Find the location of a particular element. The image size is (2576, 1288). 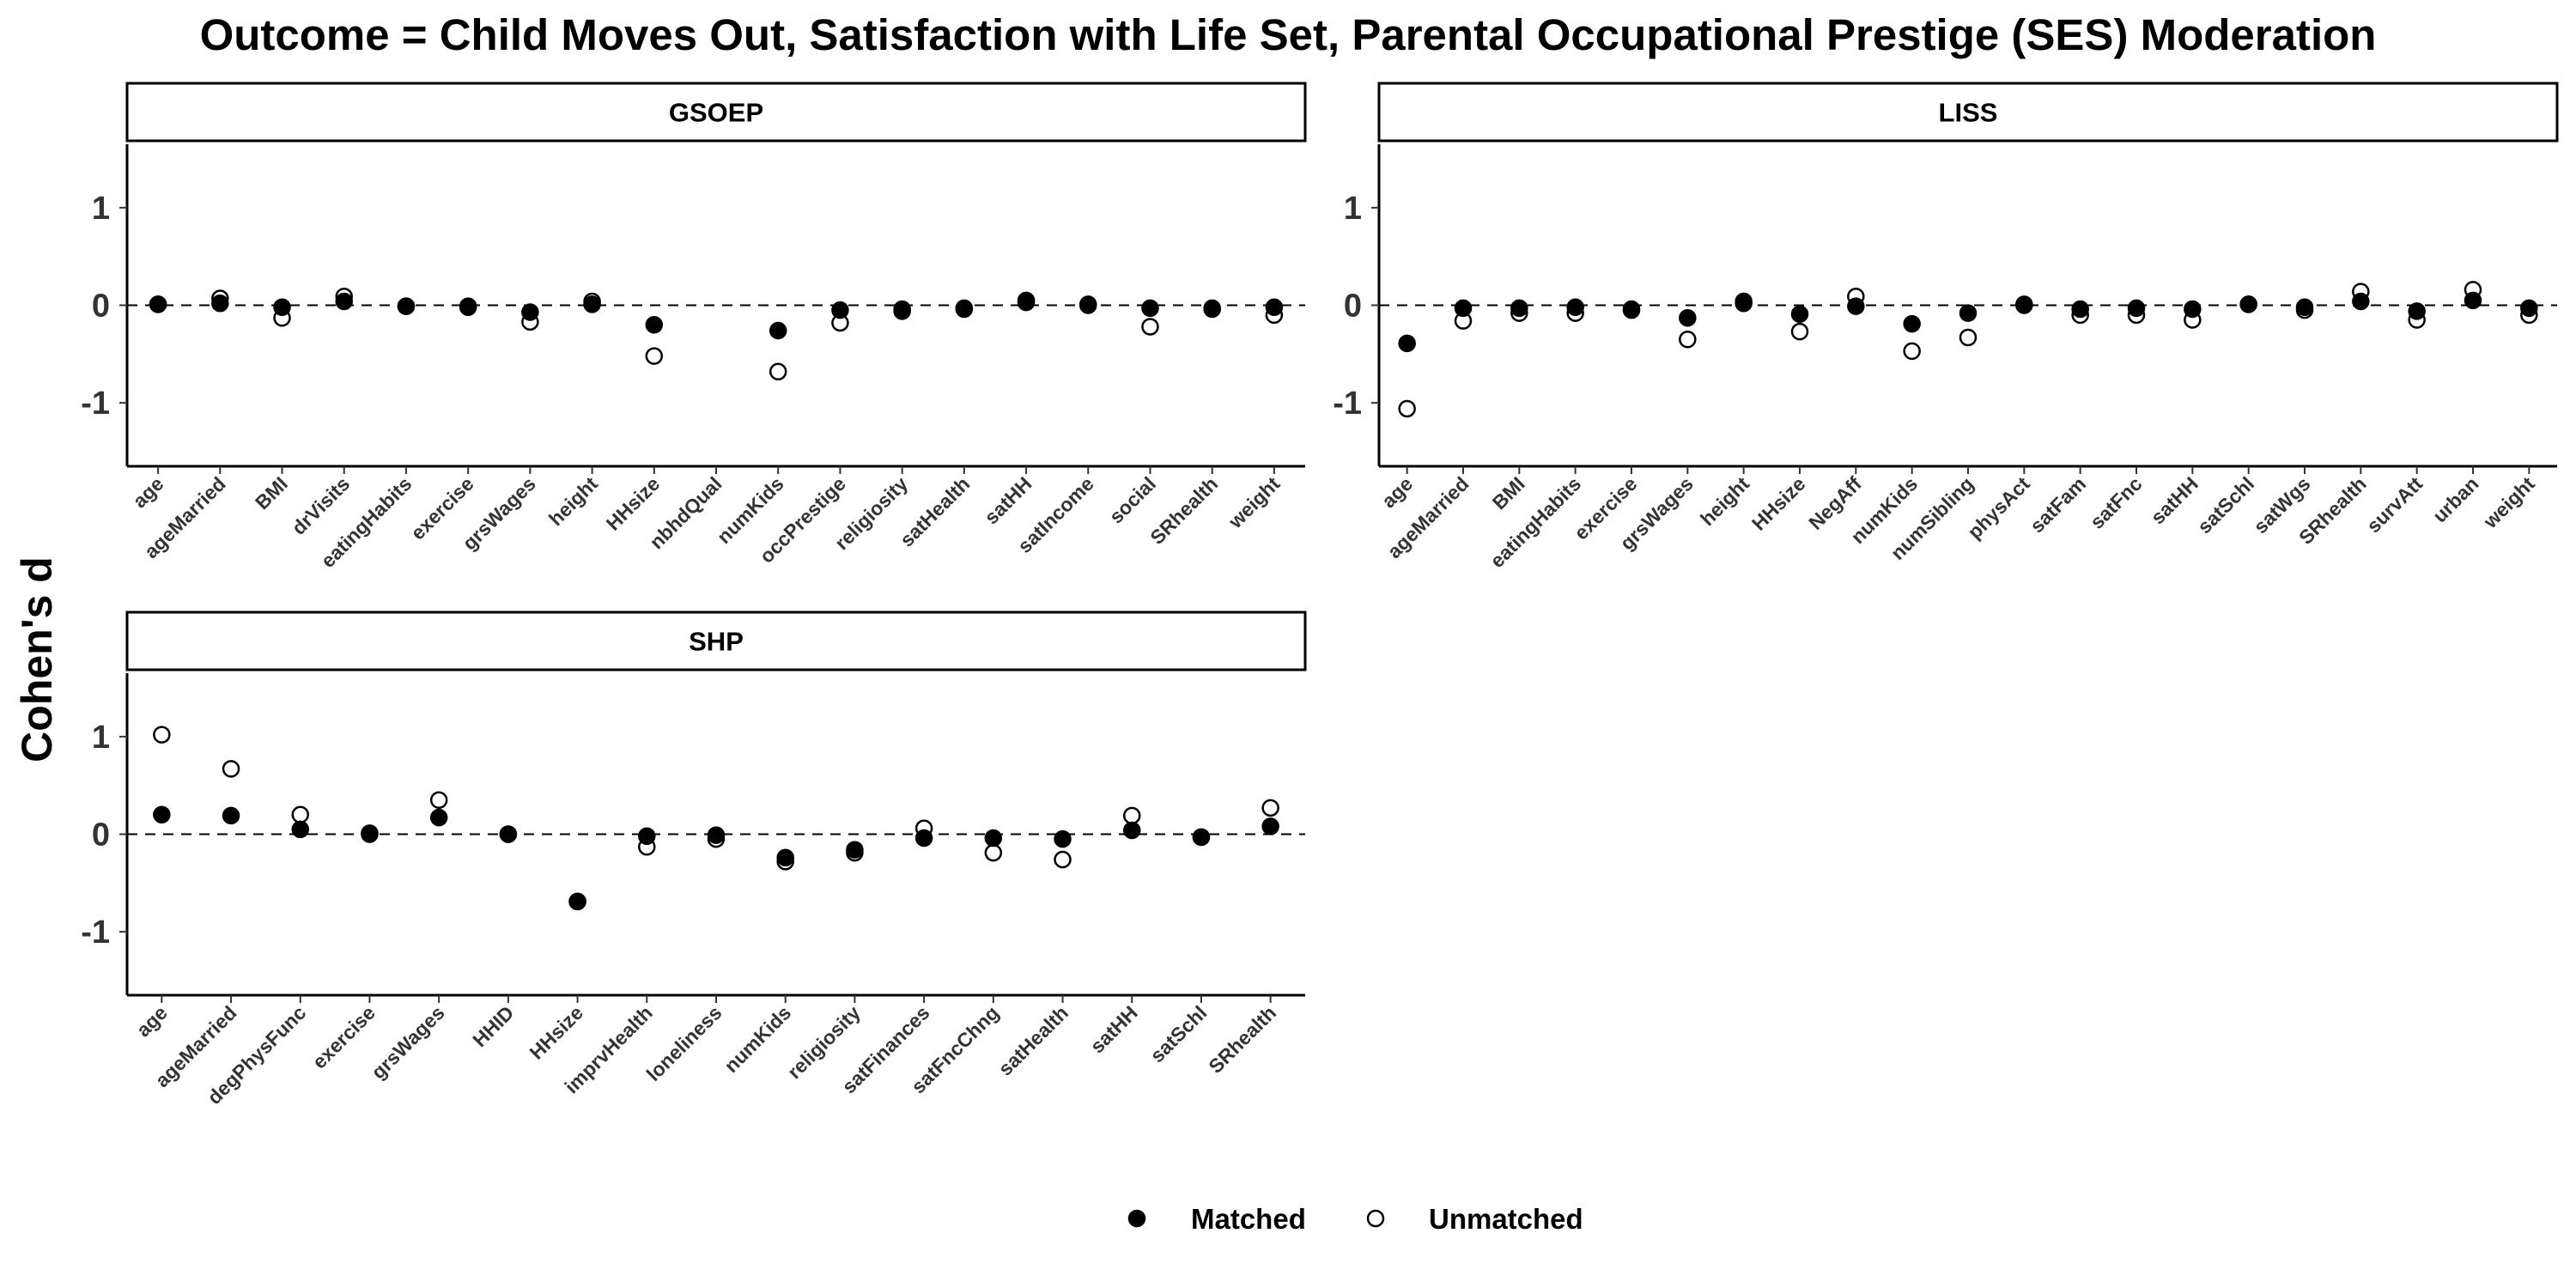

facet-strip-label: LISS is located at coordinates (1968, 113).